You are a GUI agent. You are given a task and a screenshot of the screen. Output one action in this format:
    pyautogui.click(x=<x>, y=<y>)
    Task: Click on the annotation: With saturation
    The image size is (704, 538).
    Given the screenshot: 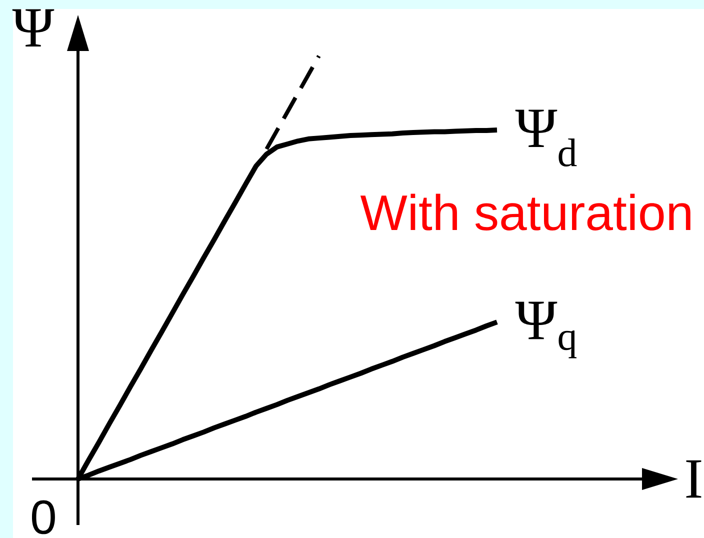 What is the action you would take?
    pyautogui.click(x=525, y=212)
    